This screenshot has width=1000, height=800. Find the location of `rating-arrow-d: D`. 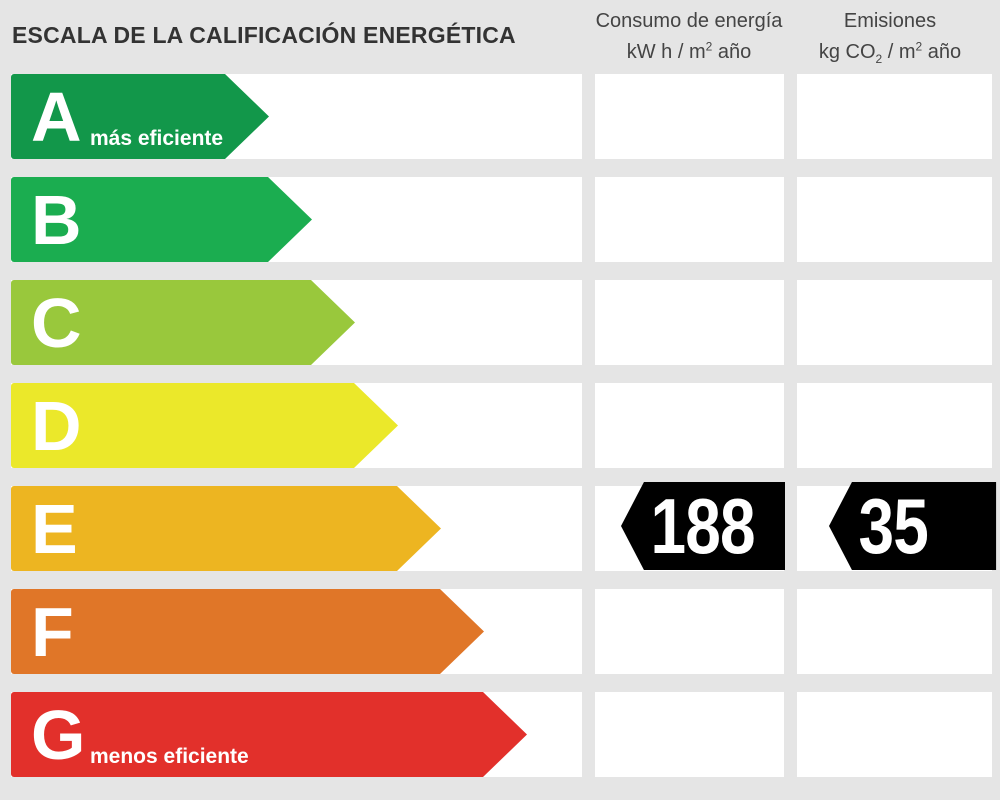

rating-arrow-d: D is located at coordinates (204, 425).